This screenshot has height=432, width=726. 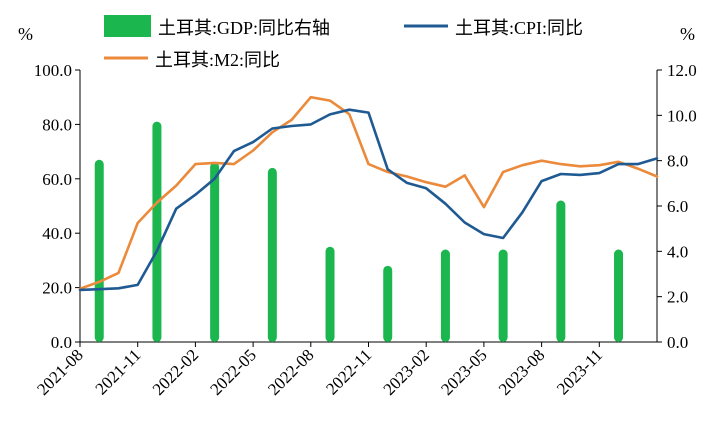 I want to click on x-tick-label: 2021-11, so click(x=117, y=371).